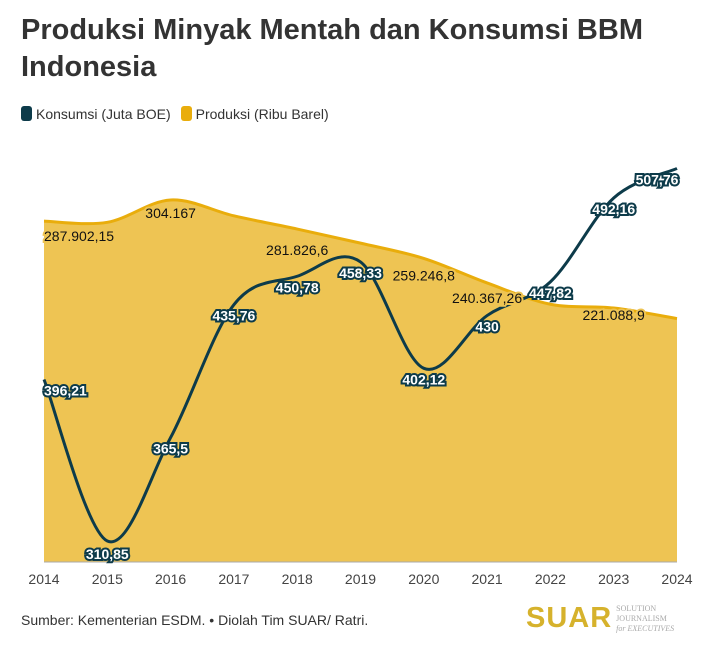 This screenshot has width=706, height=658. I want to click on x-tick-label: 2018, so click(297, 579).